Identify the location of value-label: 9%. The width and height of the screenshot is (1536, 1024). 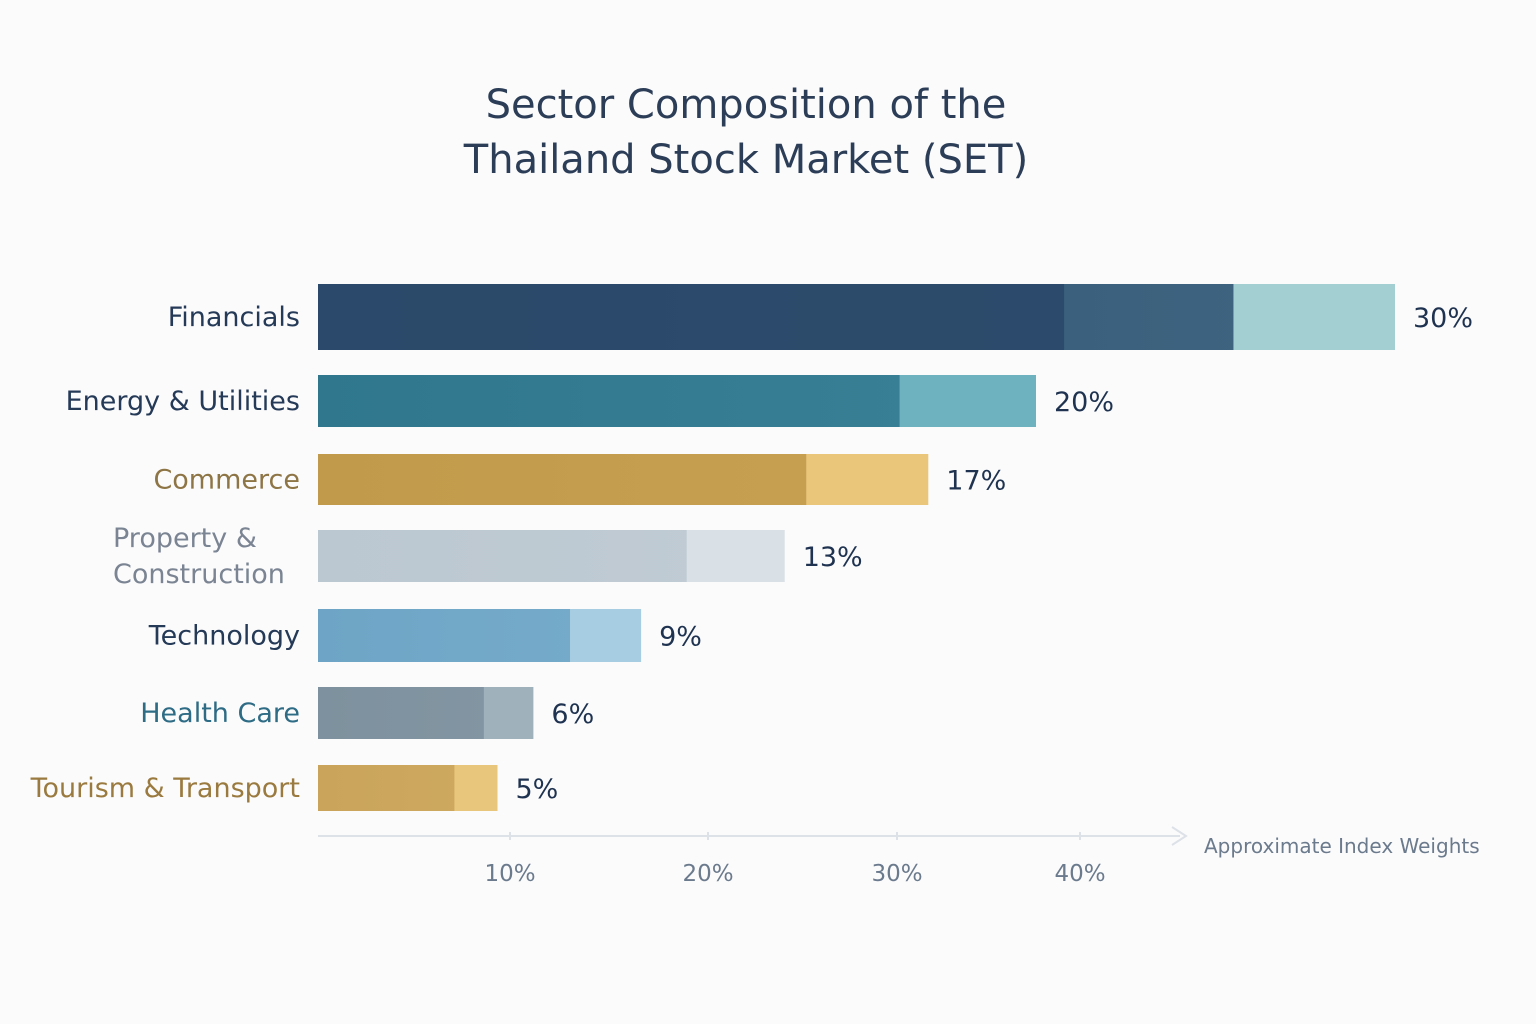
(680, 637).